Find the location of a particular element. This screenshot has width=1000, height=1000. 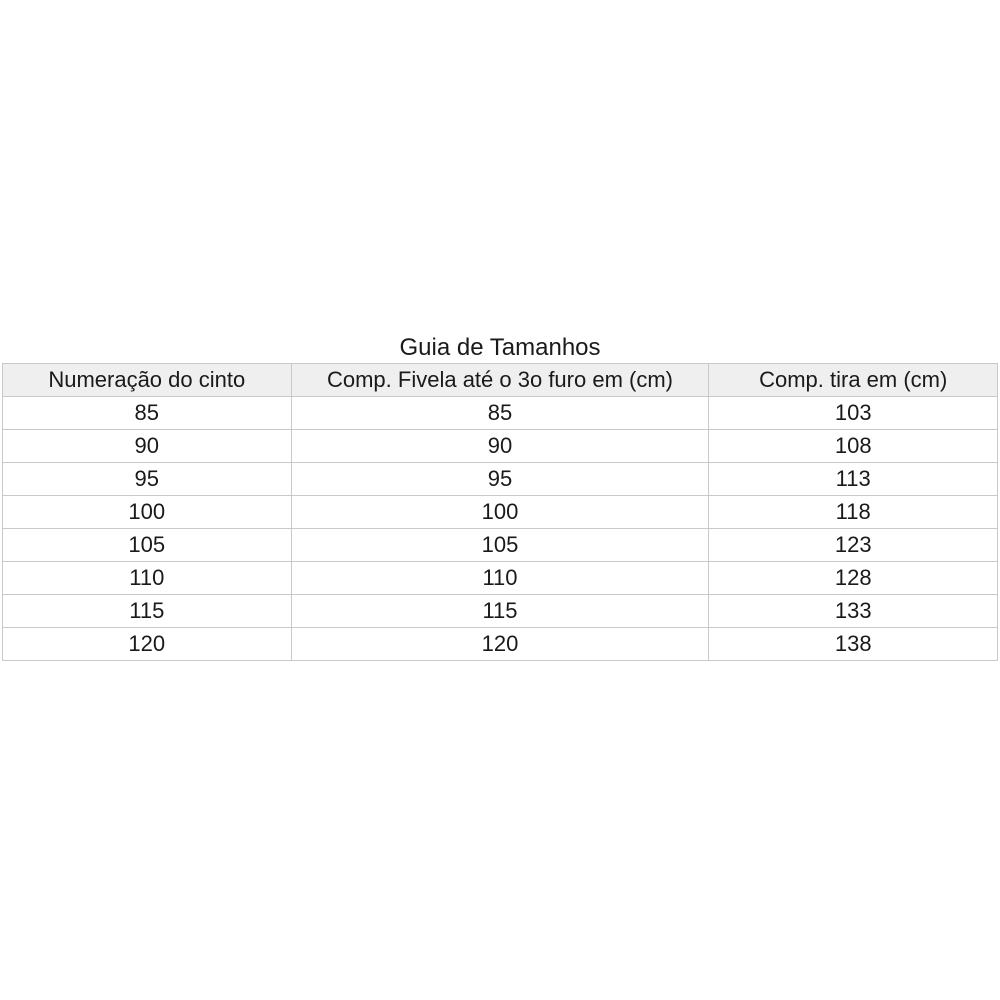

table-row: 110 110 128 is located at coordinates (500, 578).